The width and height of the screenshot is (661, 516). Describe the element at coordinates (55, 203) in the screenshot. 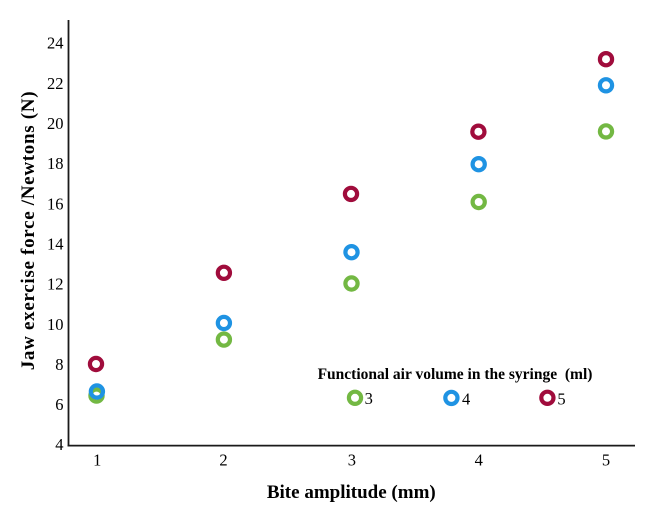

I see `svg-text: 16` at that location.